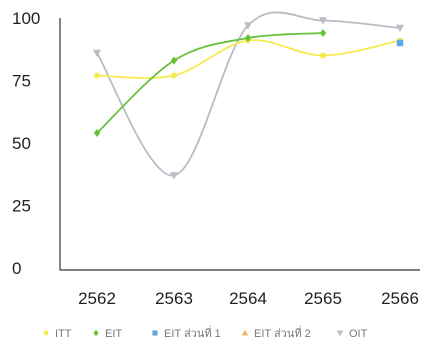 The width and height of the screenshot is (427, 348). I want to click on x-tick-label: 2564, so click(248, 298).